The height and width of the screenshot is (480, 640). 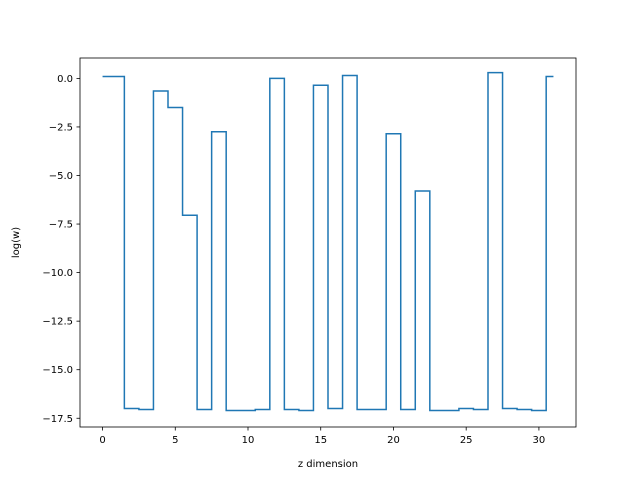 What do you see at coordinates (102, 440) in the screenshot?
I see `x-tick-label: 0` at bounding box center [102, 440].